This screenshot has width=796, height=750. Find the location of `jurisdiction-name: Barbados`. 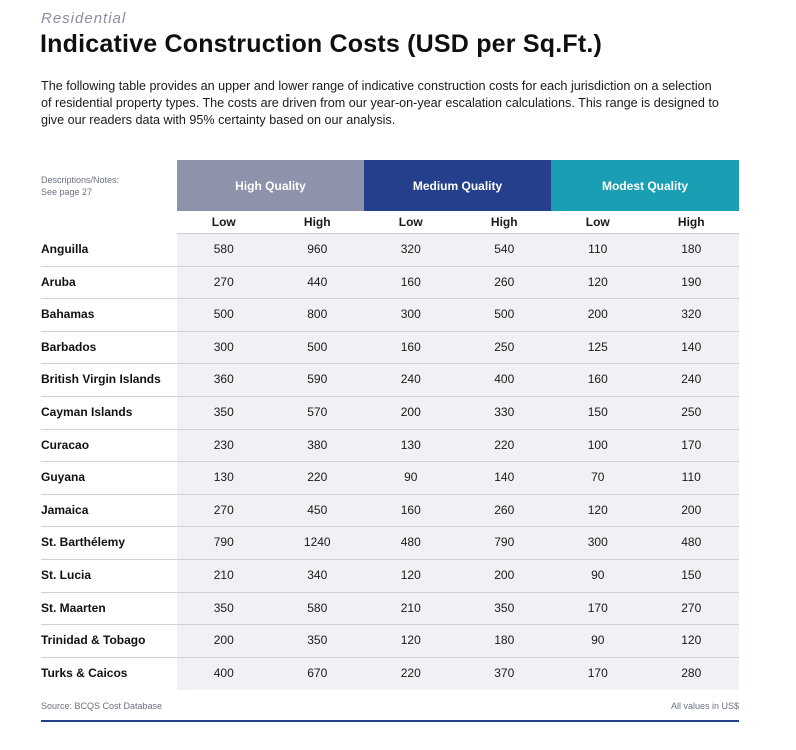

jurisdiction-name: Barbados is located at coordinates (69, 346).